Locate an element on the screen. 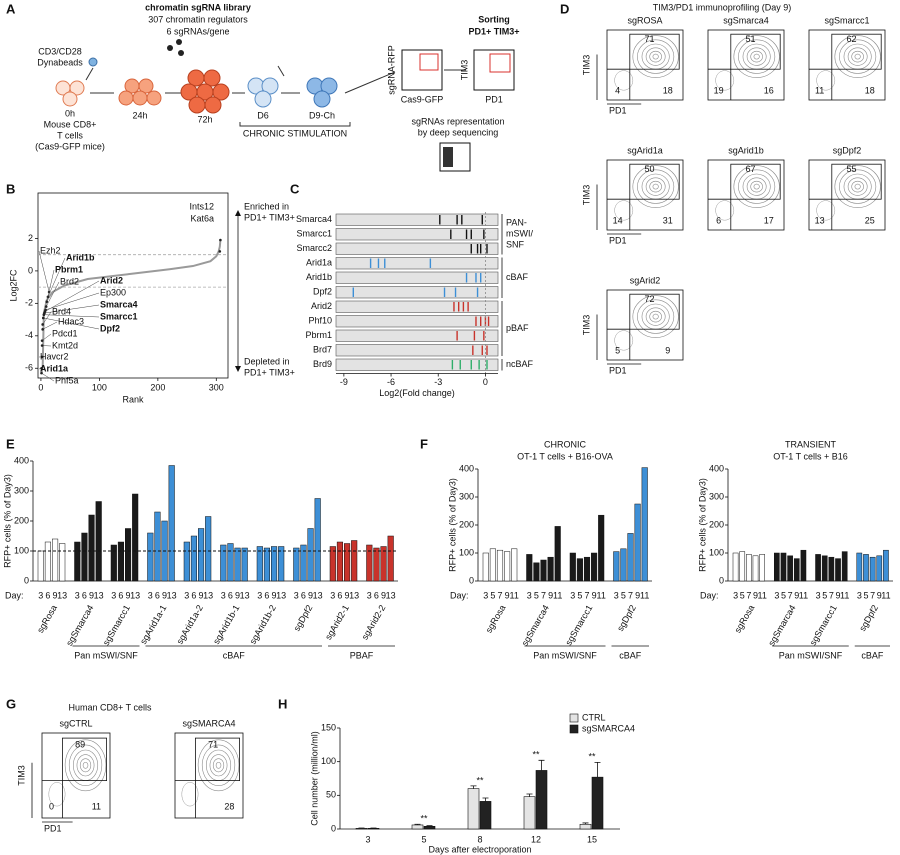 The height and width of the screenshot is (855, 900). y-tick-label: -6 is located at coordinates (29, 368).